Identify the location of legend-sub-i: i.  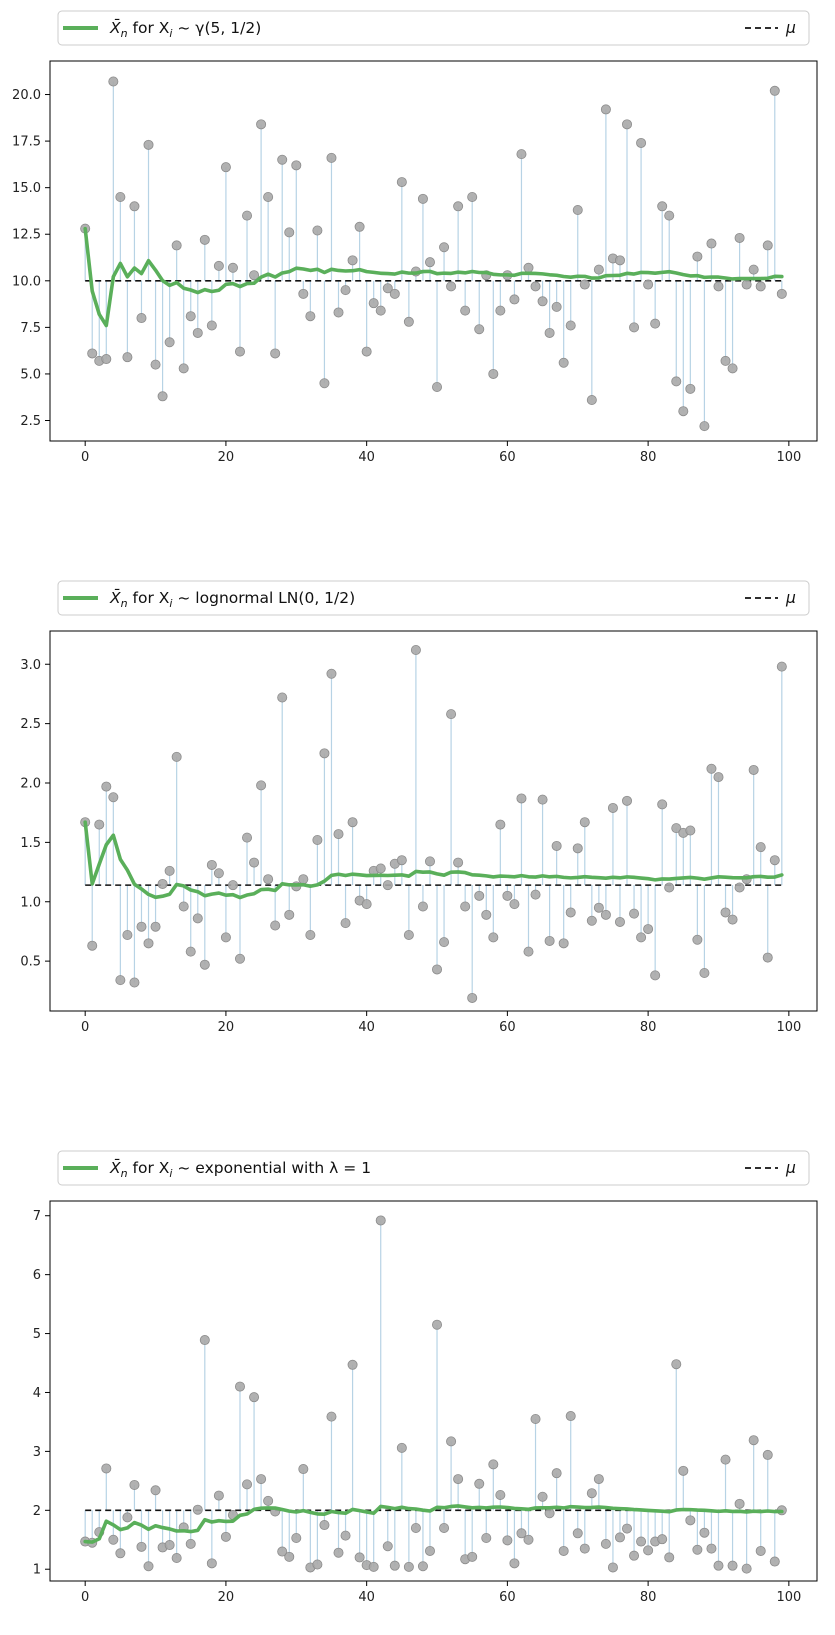
(170, 33).